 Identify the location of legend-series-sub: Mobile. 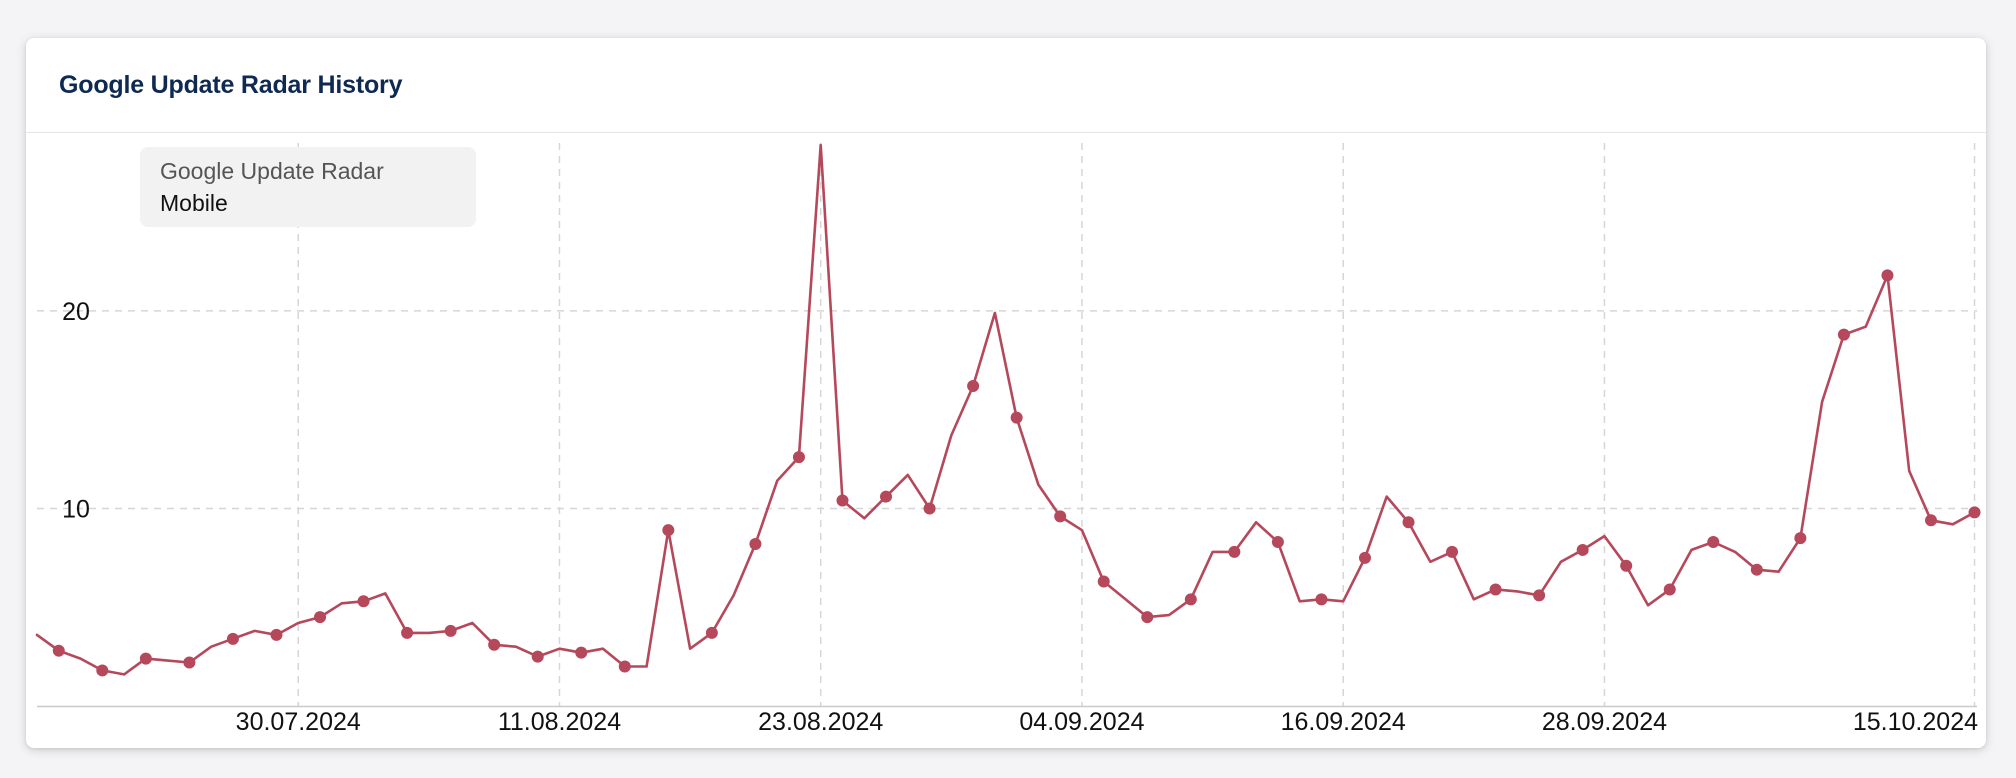
(194, 203).